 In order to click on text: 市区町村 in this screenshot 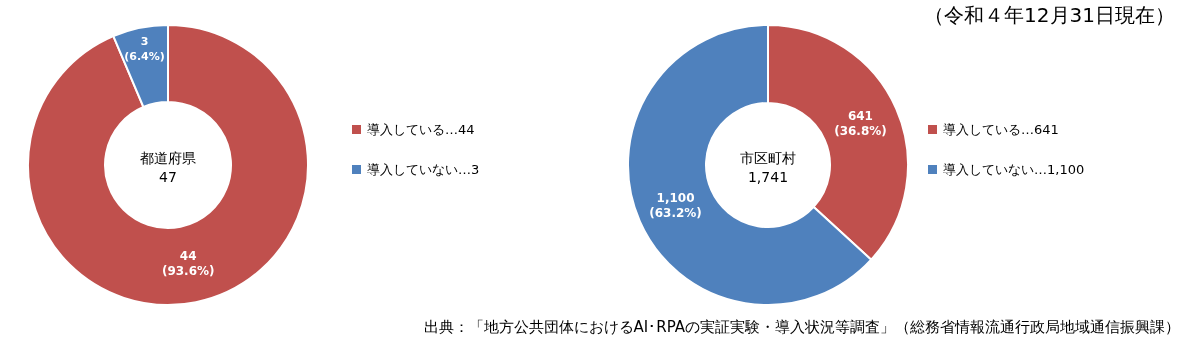, I will do `click(768, 158)`.